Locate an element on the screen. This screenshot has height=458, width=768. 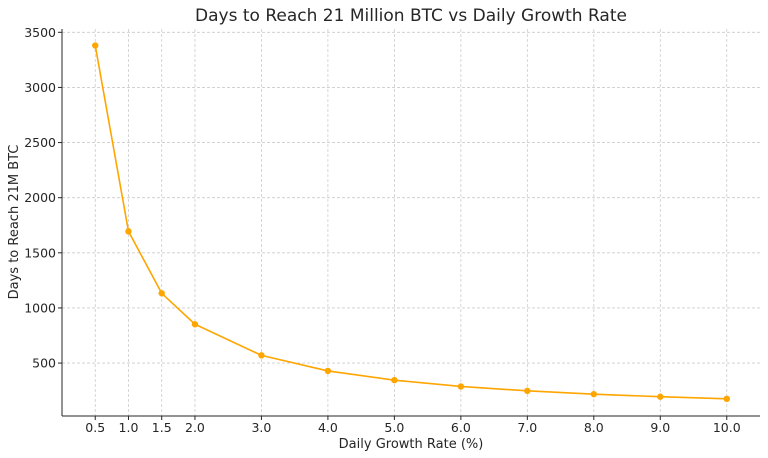
x-tick-label: 8.0 is located at coordinates (594, 427).